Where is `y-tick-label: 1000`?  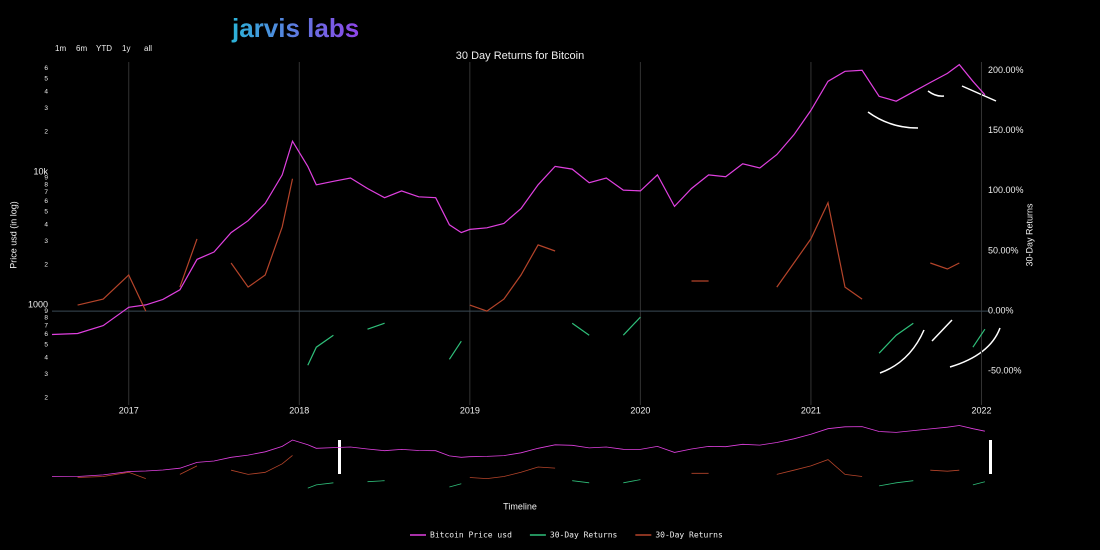 y-tick-label: 1000 is located at coordinates (38, 304).